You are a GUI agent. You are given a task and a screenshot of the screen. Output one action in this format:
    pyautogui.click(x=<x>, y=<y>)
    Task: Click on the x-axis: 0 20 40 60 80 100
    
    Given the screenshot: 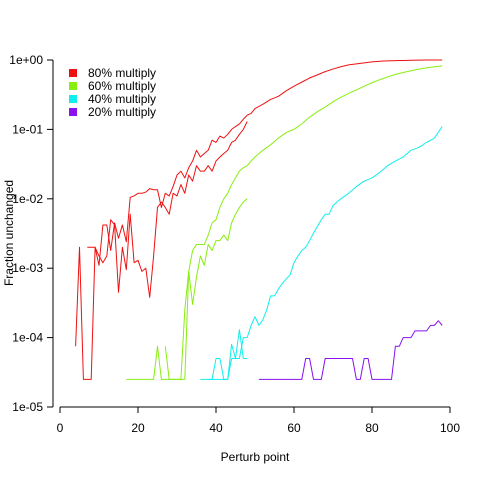 What is the action you would take?
    pyautogui.click(x=258, y=420)
    